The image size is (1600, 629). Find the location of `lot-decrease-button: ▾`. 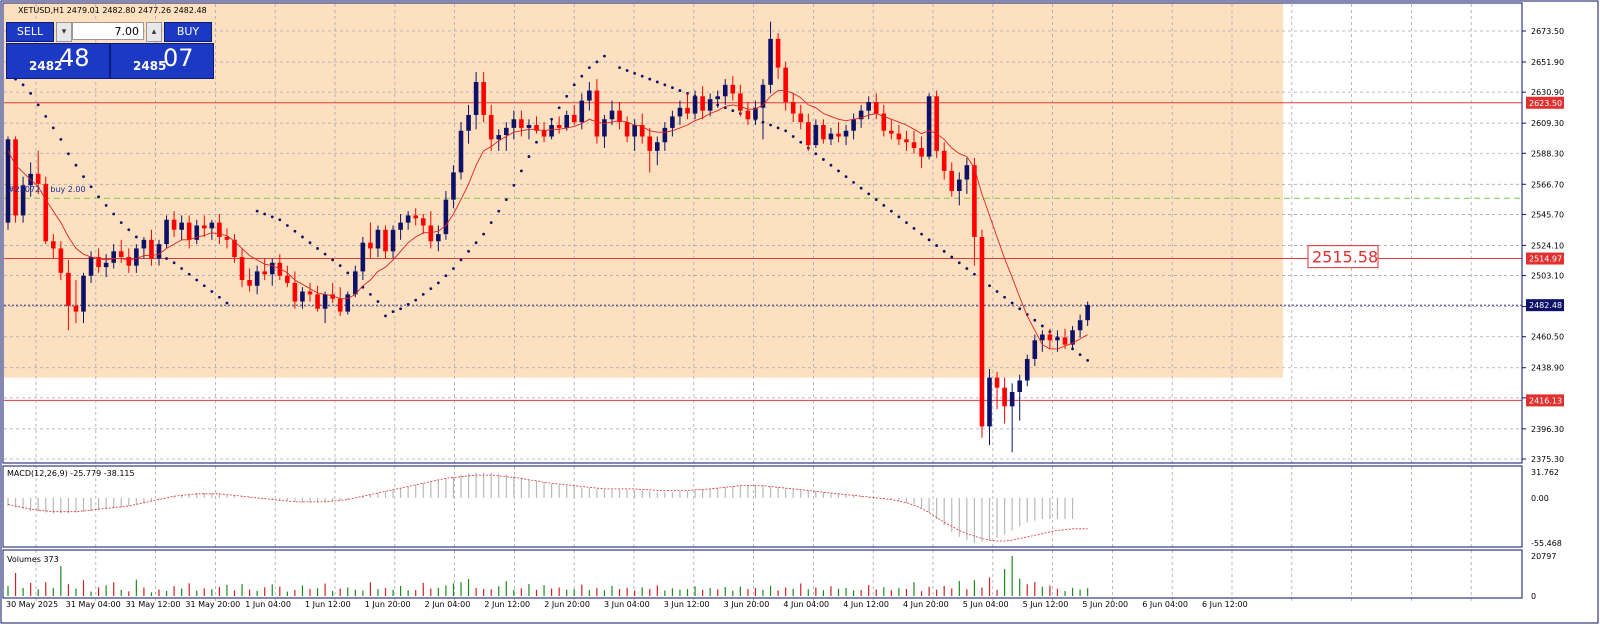

lot-decrease-button: ▾ is located at coordinates (64, 32).